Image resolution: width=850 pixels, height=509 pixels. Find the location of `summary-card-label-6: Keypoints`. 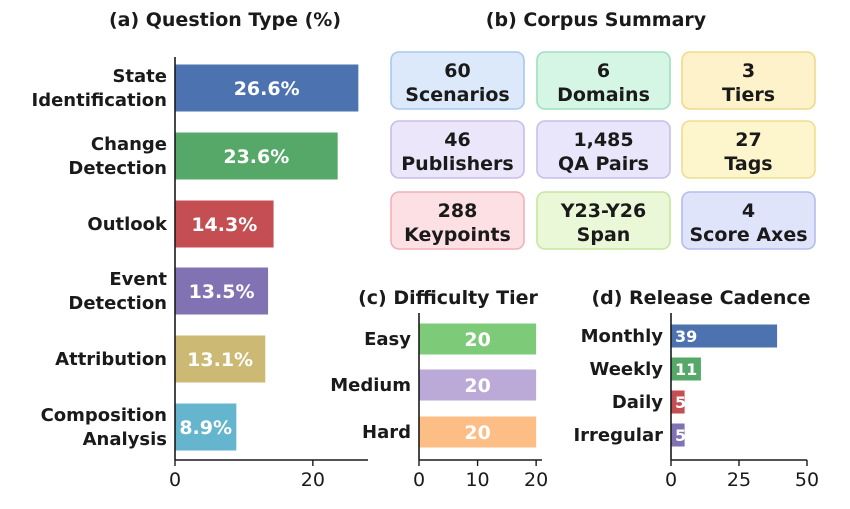

summary-card-label-6: Keypoints is located at coordinates (457, 235).